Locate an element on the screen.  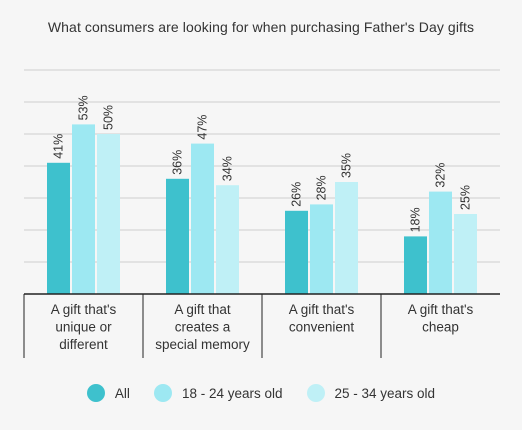
value-label-1-1: 47% is located at coordinates (203, 127).